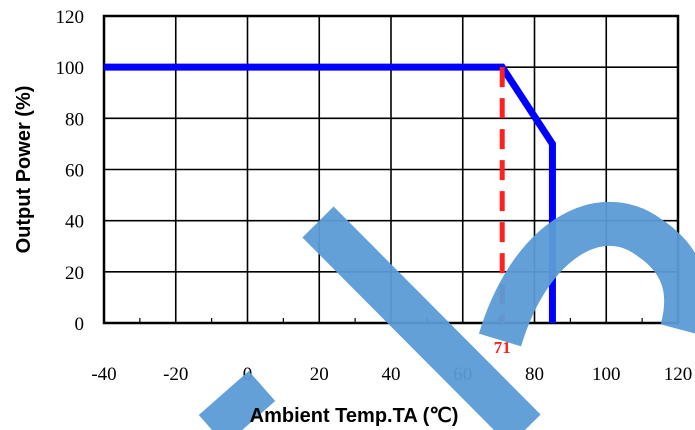 This screenshot has height=430, width=695. Describe the element at coordinates (678, 374) in the screenshot. I see `x-tick-label: 120` at that location.